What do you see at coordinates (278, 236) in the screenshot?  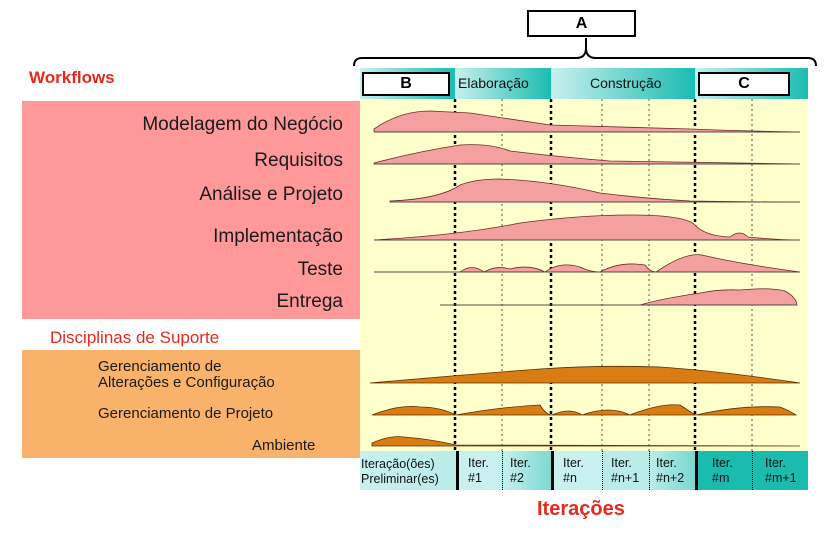 I see `workflow-label-implementation: Implementação` at bounding box center [278, 236].